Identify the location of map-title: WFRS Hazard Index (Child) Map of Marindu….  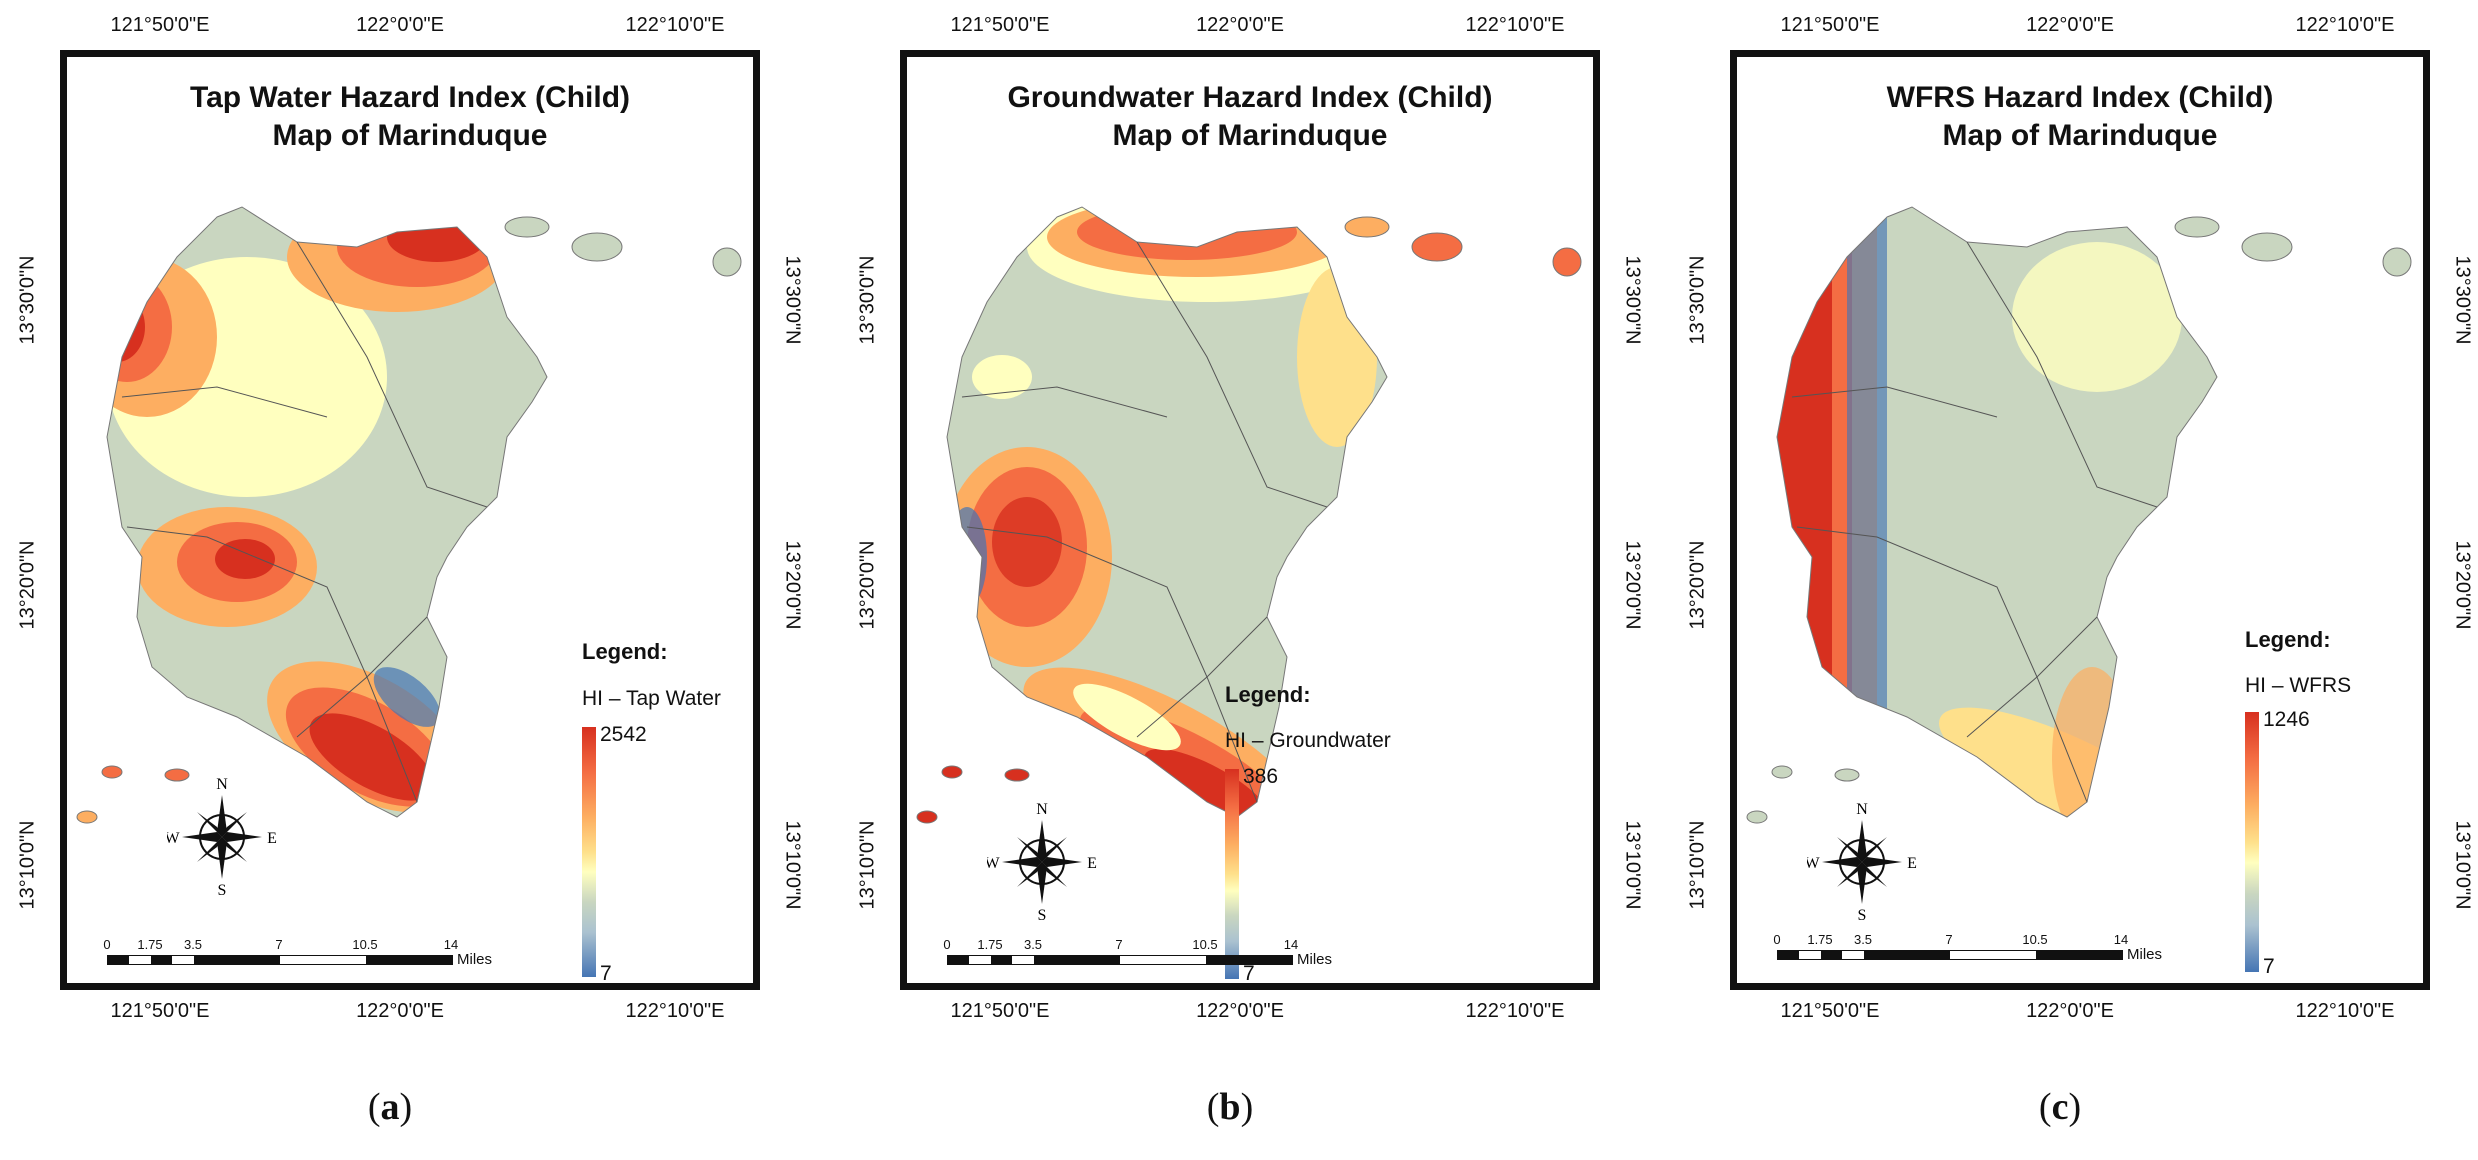
(2080, 117).